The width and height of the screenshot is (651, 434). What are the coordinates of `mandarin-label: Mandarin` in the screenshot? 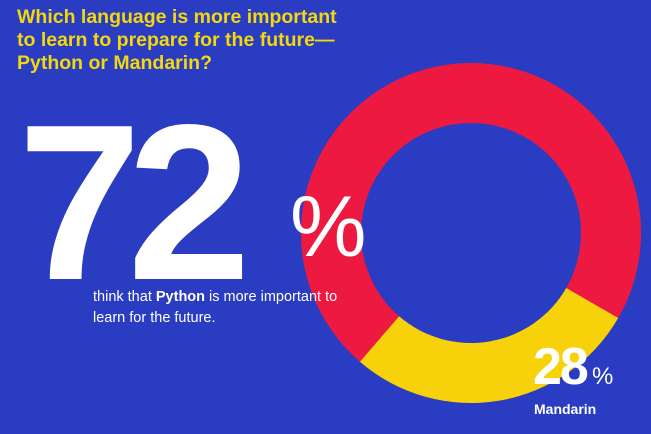 It's located at (565, 409).